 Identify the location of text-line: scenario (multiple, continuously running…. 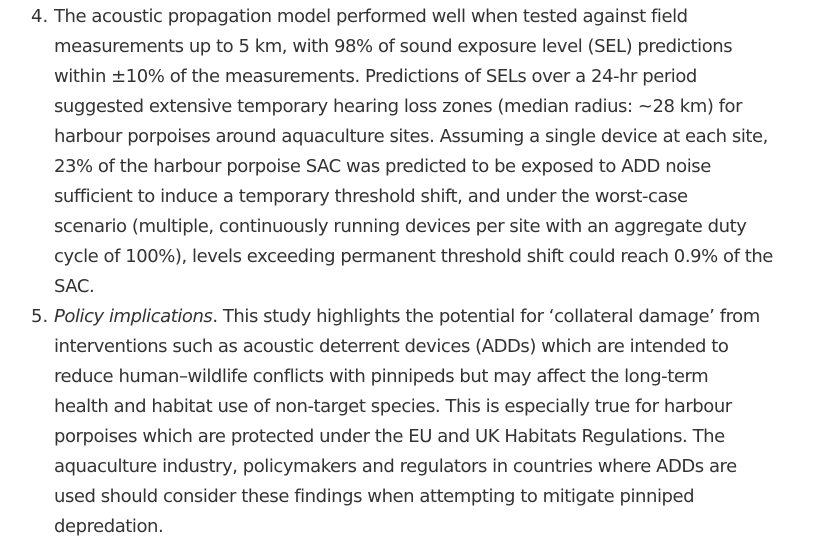
(400, 226).